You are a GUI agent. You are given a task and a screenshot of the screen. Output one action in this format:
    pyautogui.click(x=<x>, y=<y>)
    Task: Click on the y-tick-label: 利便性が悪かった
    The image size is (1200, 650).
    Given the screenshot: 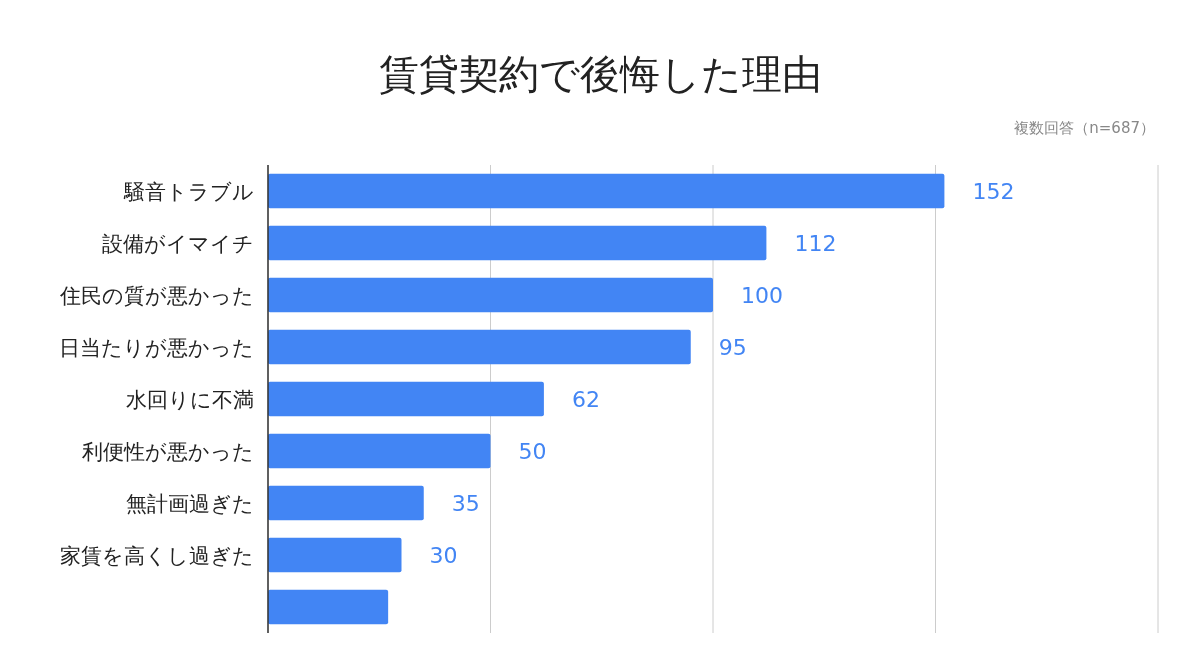 What is the action you would take?
    pyautogui.click(x=168, y=452)
    